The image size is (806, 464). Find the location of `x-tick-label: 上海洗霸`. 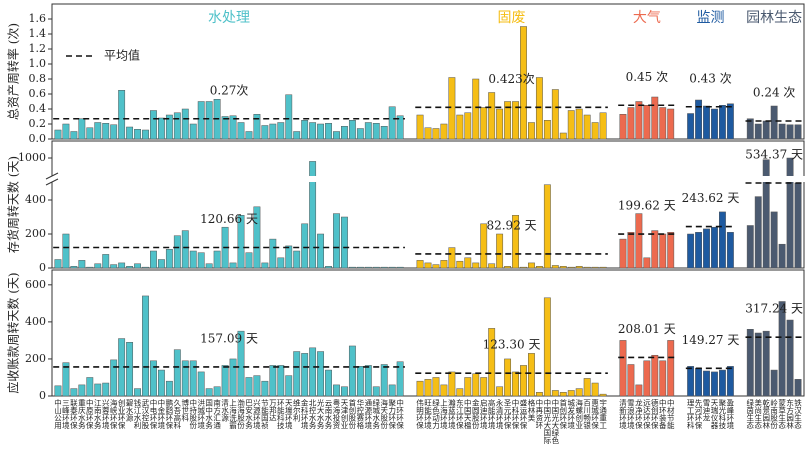

x-tick-label: 上海洗霸 is located at coordinates (232, 415).